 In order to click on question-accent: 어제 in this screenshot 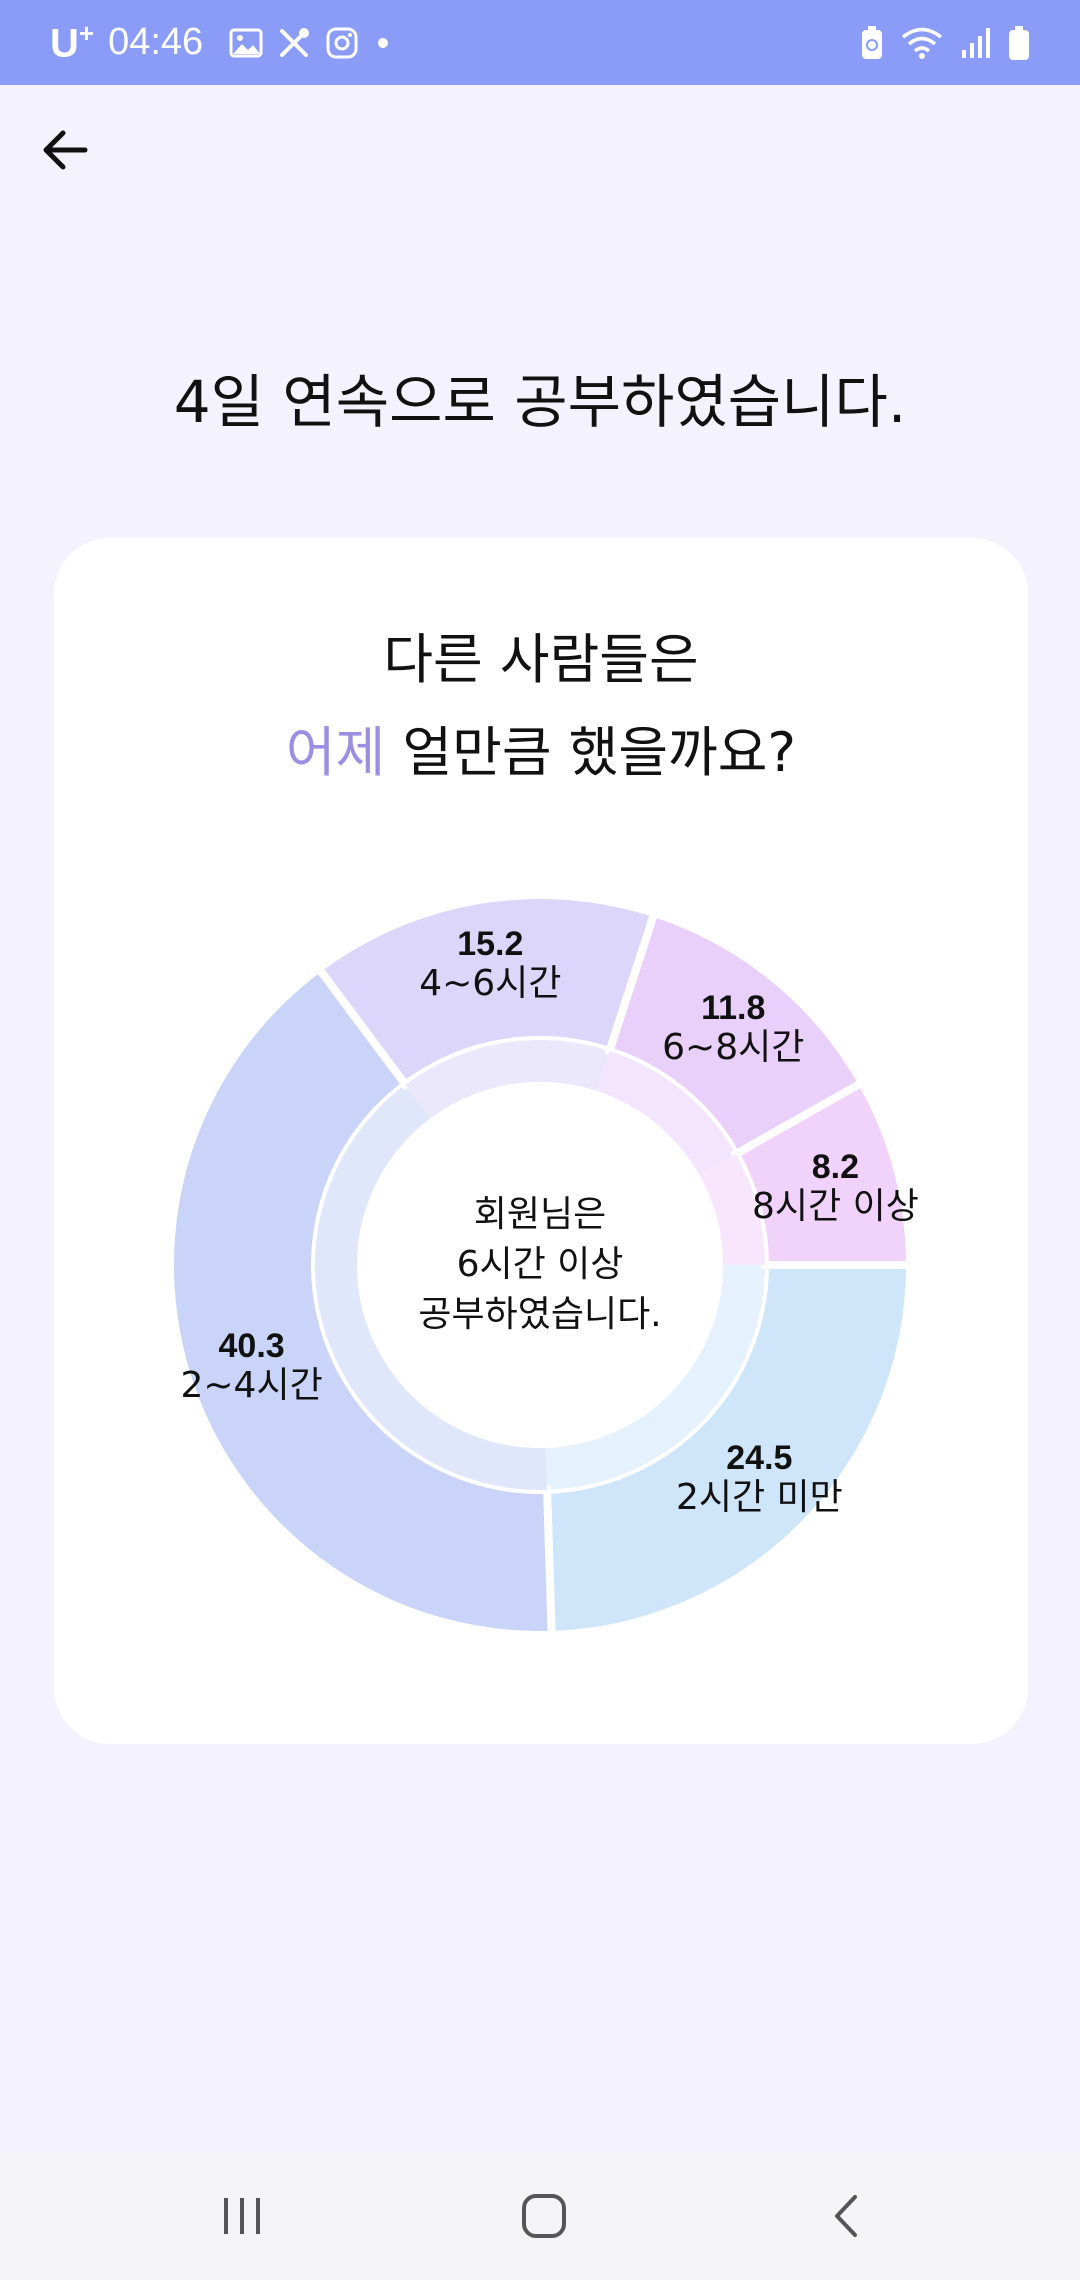, I will do `click(335, 752)`.